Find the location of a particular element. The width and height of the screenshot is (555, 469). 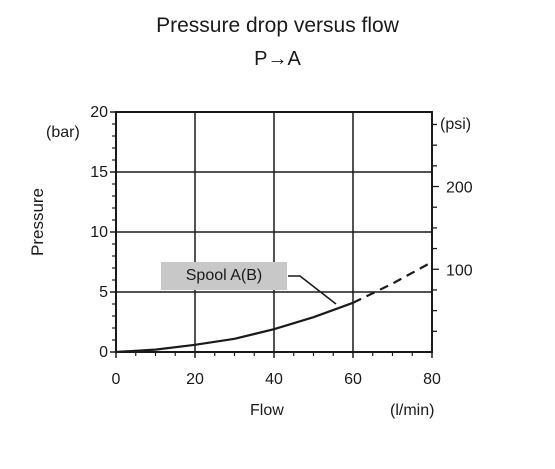

y-tick-label: 5 is located at coordinates (103, 292).